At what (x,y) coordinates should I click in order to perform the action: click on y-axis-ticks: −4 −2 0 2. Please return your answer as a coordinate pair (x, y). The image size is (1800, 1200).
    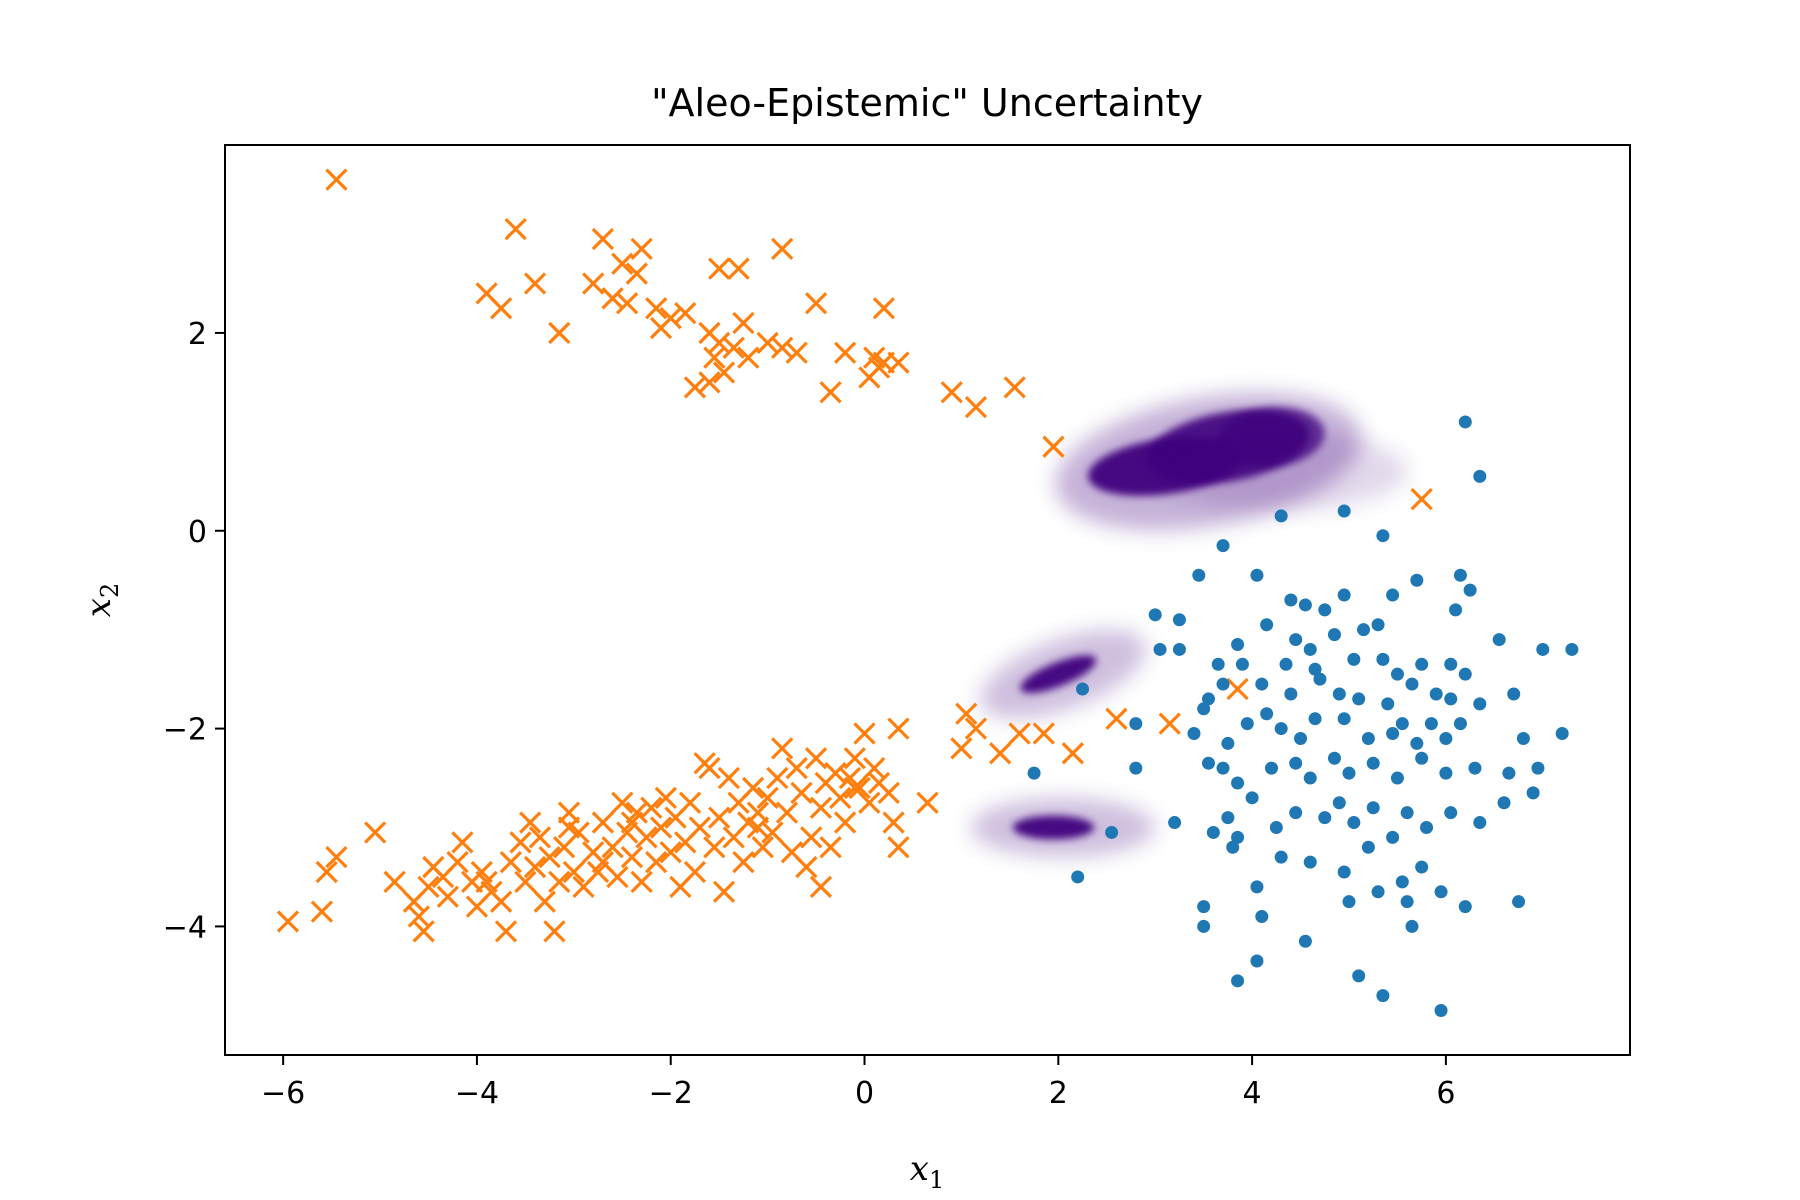
    Looking at the image, I should click on (194, 631).